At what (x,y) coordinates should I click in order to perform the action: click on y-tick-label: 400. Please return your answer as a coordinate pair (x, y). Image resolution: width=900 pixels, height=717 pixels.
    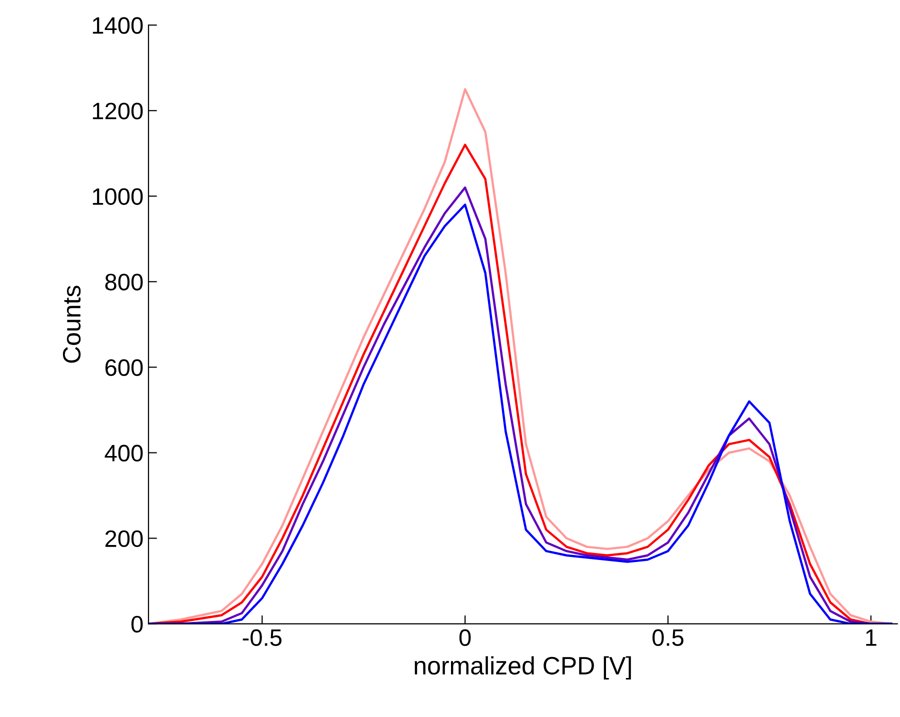
    Looking at the image, I should click on (123, 453).